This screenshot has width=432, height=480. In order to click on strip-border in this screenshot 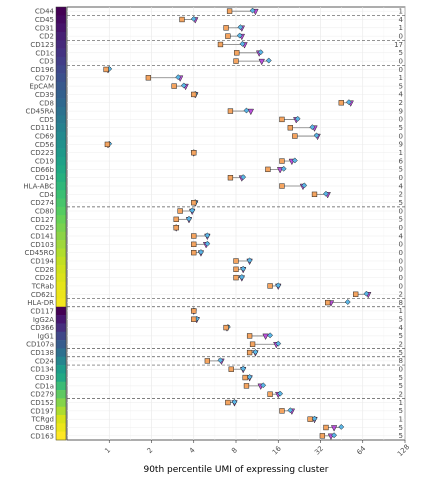, I will do `click(61, 223)`.